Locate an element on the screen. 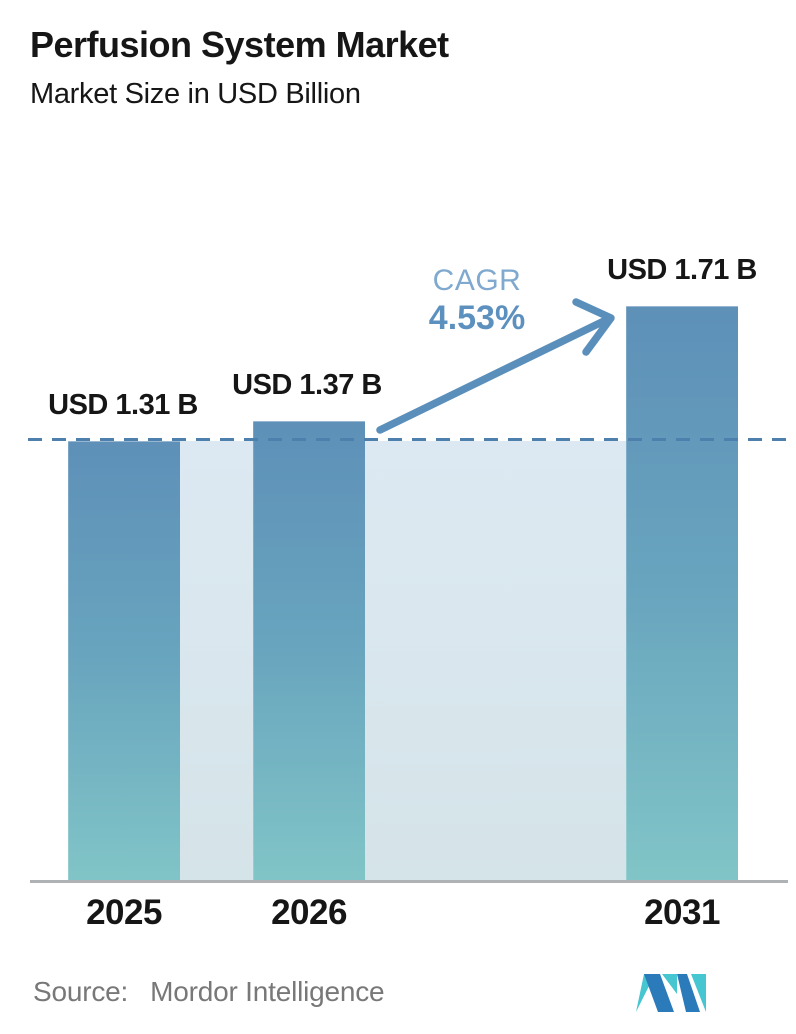  page-subtitle: Market Size in USD Billion is located at coordinates (195, 94).